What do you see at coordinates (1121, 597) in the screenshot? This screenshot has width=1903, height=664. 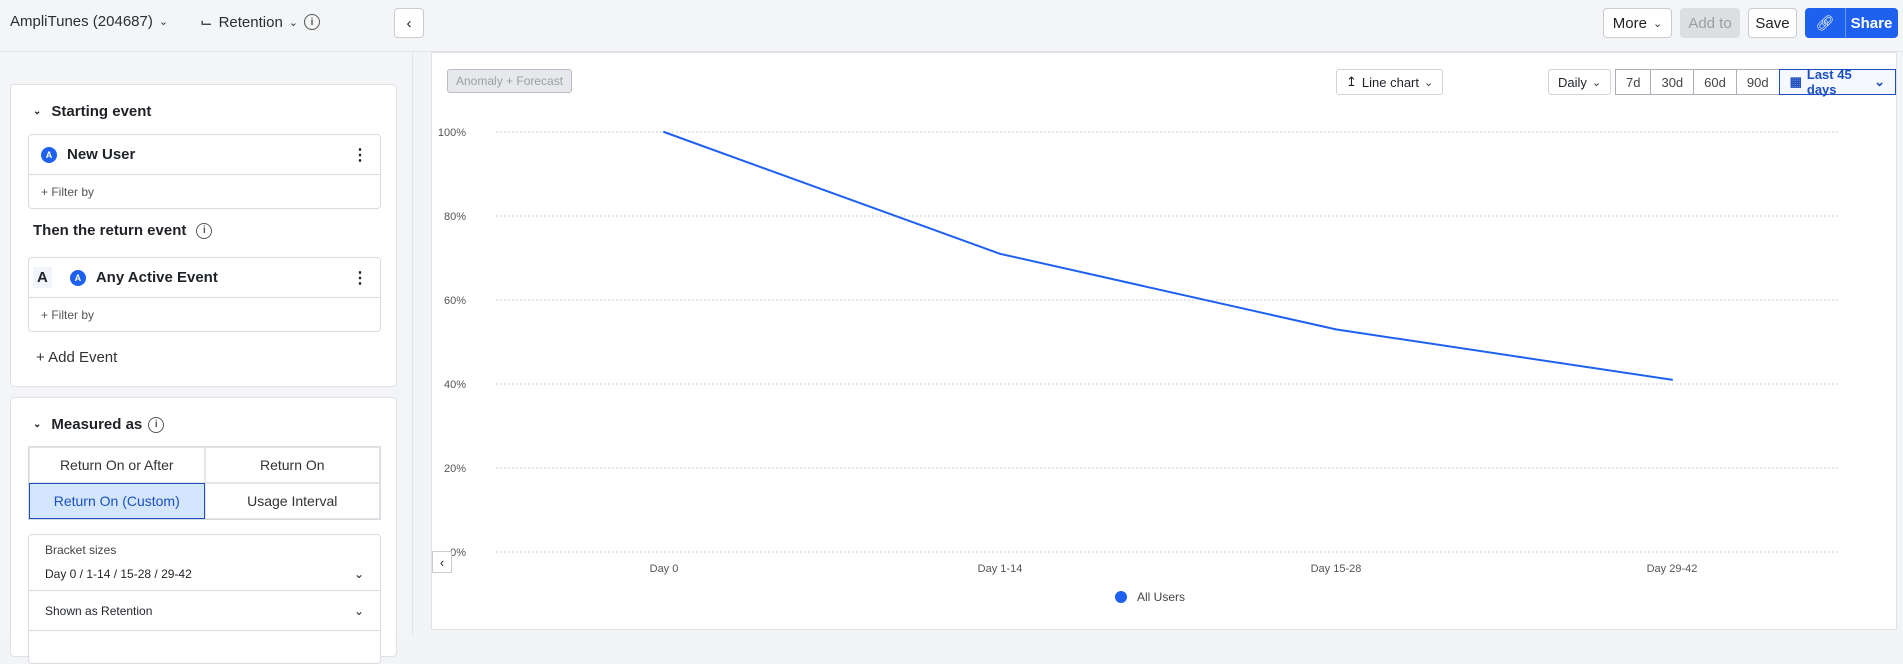 I see `legend-swatch` at bounding box center [1121, 597].